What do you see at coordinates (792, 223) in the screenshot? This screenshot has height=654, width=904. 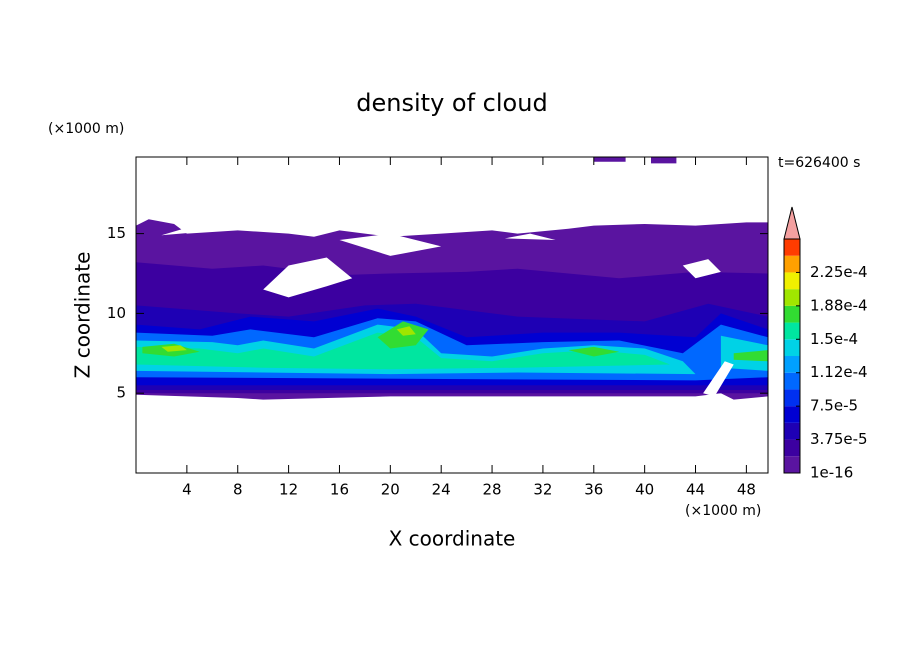 I see `colorbar-extension` at bounding box center [792, 223].